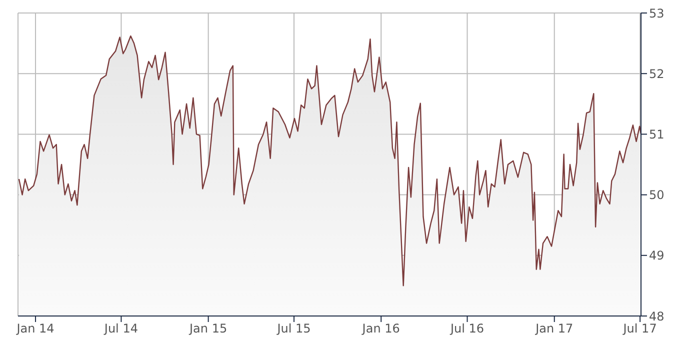 This screenshot has height=350, width=685. What do you see at coordinates (656, 255) in the screenshot?
I see `y-tick-label: 49` at bounding box center [656, 255].